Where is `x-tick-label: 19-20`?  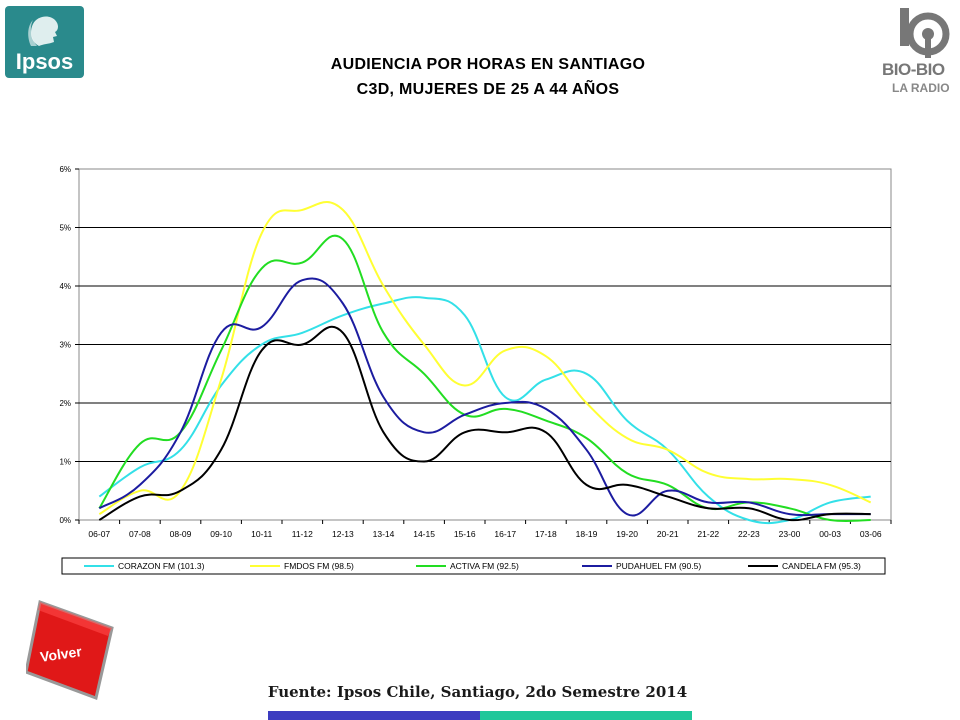
x-tick-label: 19-20 is located at coordinates (627, 534).